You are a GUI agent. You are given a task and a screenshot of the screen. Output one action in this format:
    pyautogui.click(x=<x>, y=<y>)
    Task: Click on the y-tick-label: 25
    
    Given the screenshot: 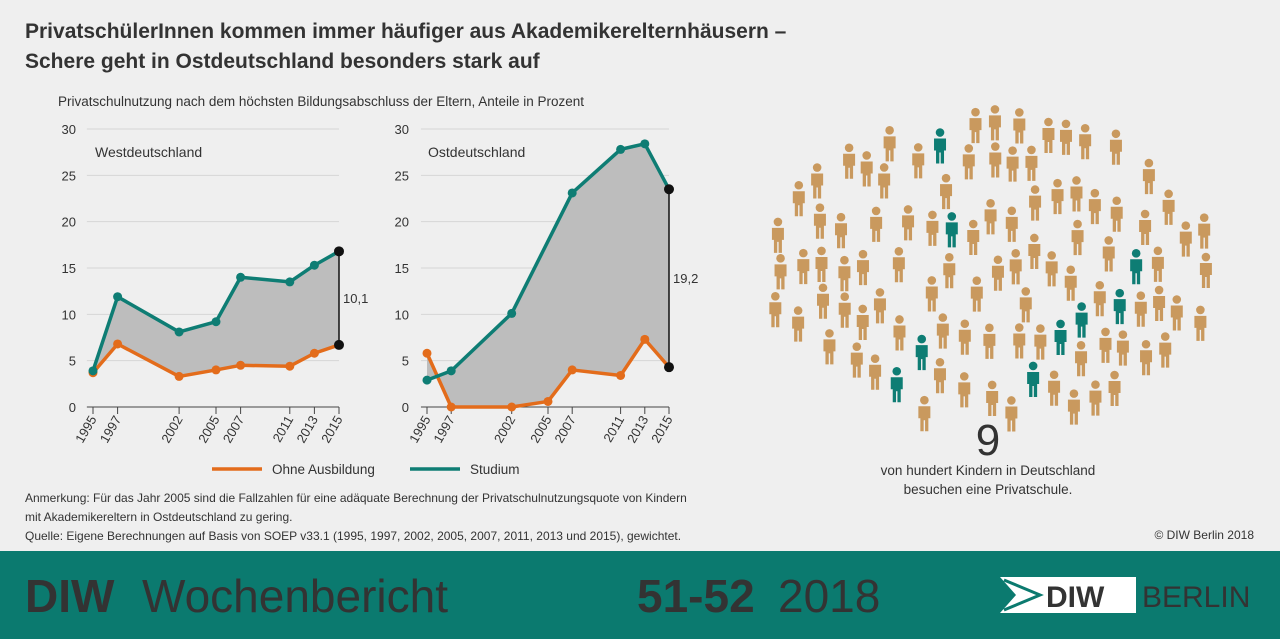 What is the action you would take?
    pyautogui.click(x=69, y=175)
    